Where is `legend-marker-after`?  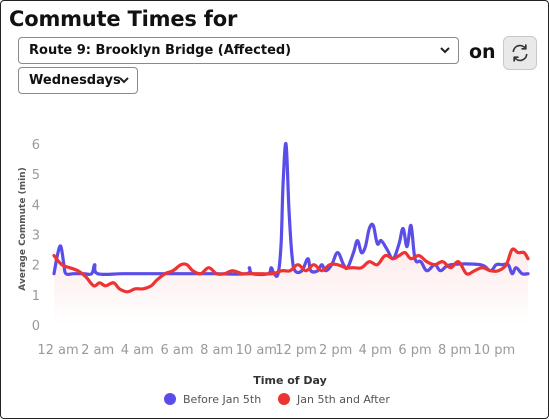 legend-marker-after is located at coordinates (284, 399).